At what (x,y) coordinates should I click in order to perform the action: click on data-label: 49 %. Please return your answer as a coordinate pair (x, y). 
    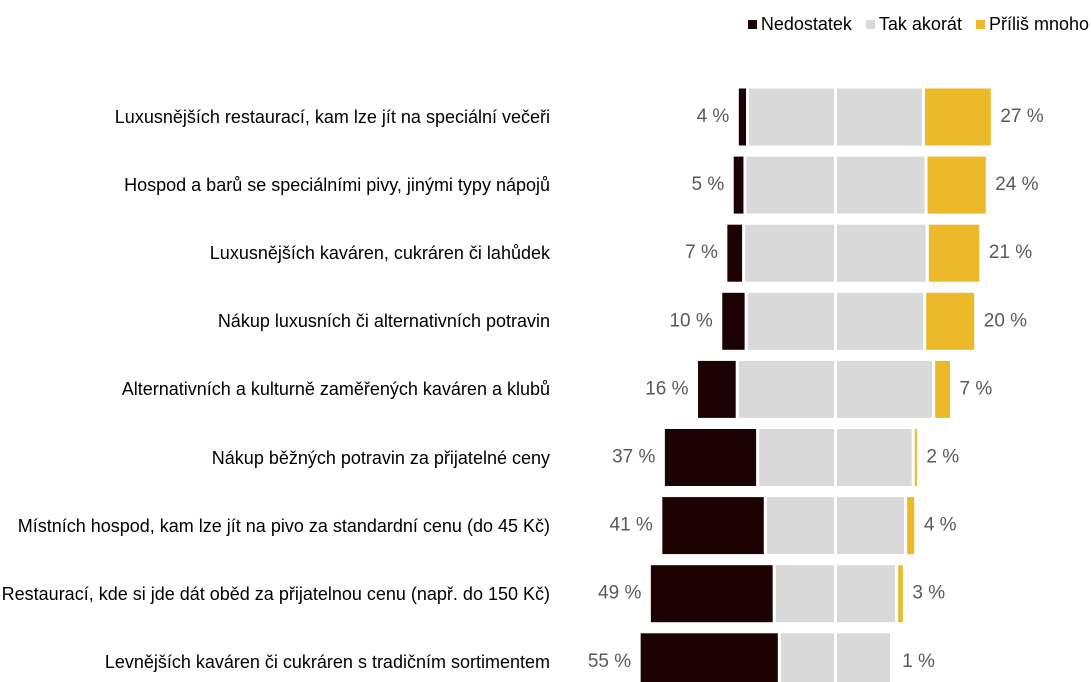
    Looking at the image, I should click on (619, 593).